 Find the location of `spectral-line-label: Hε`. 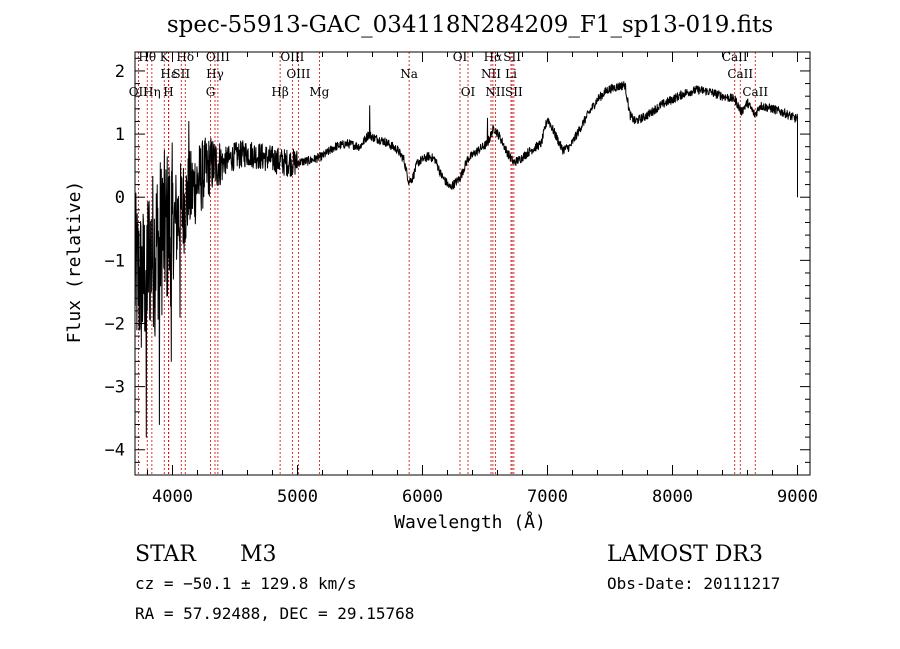

spectral-line-label: Hε is located at coordinates (168, 74).